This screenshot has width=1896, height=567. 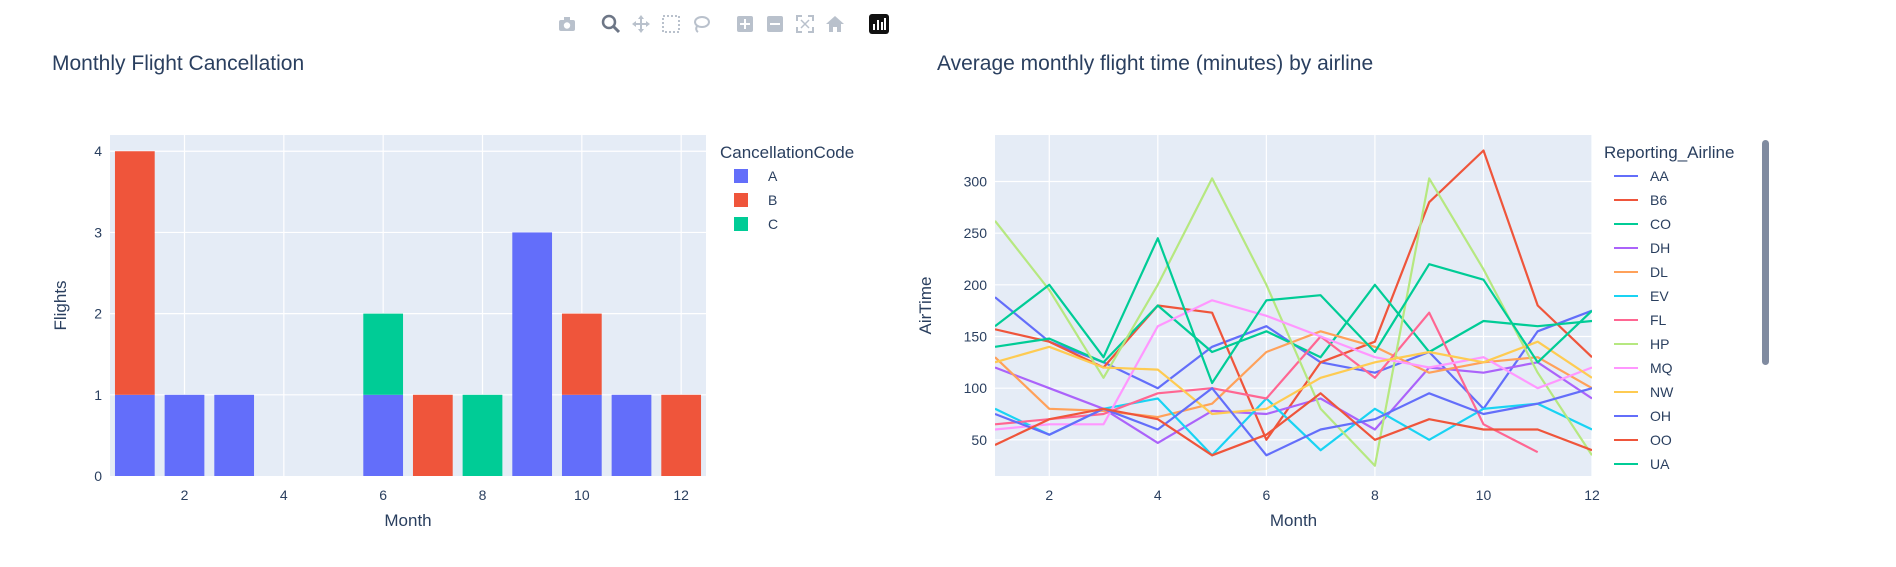 I want to click on line-FL, so click(x=1267, y=382).